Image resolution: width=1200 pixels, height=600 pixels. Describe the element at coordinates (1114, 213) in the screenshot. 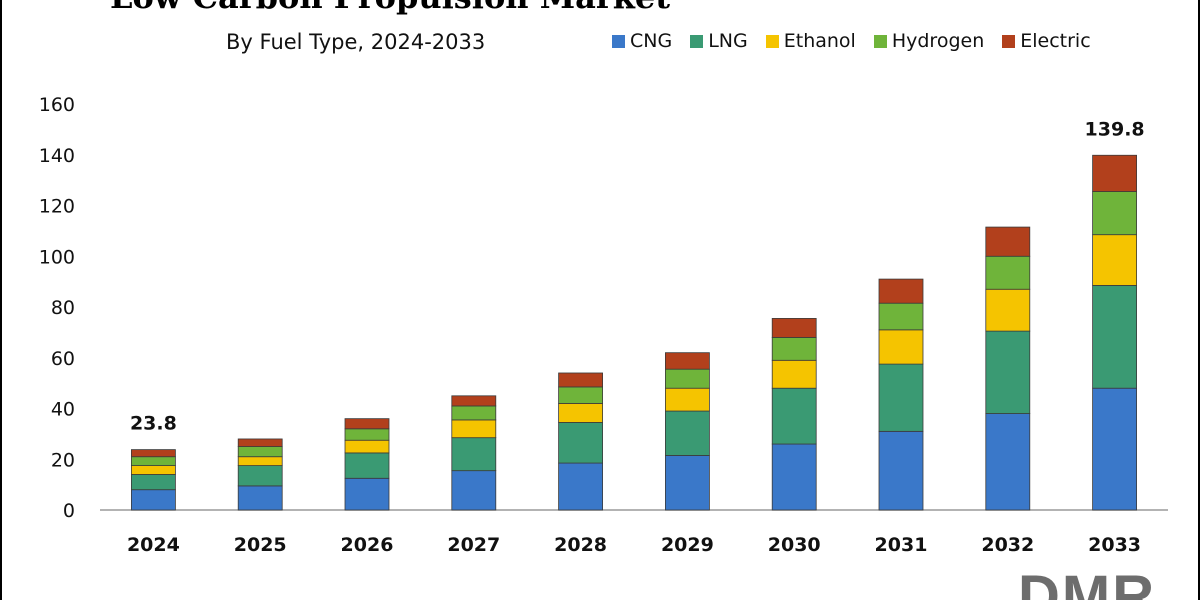

I see `bar-segment-hydrogen-2033` at that location.